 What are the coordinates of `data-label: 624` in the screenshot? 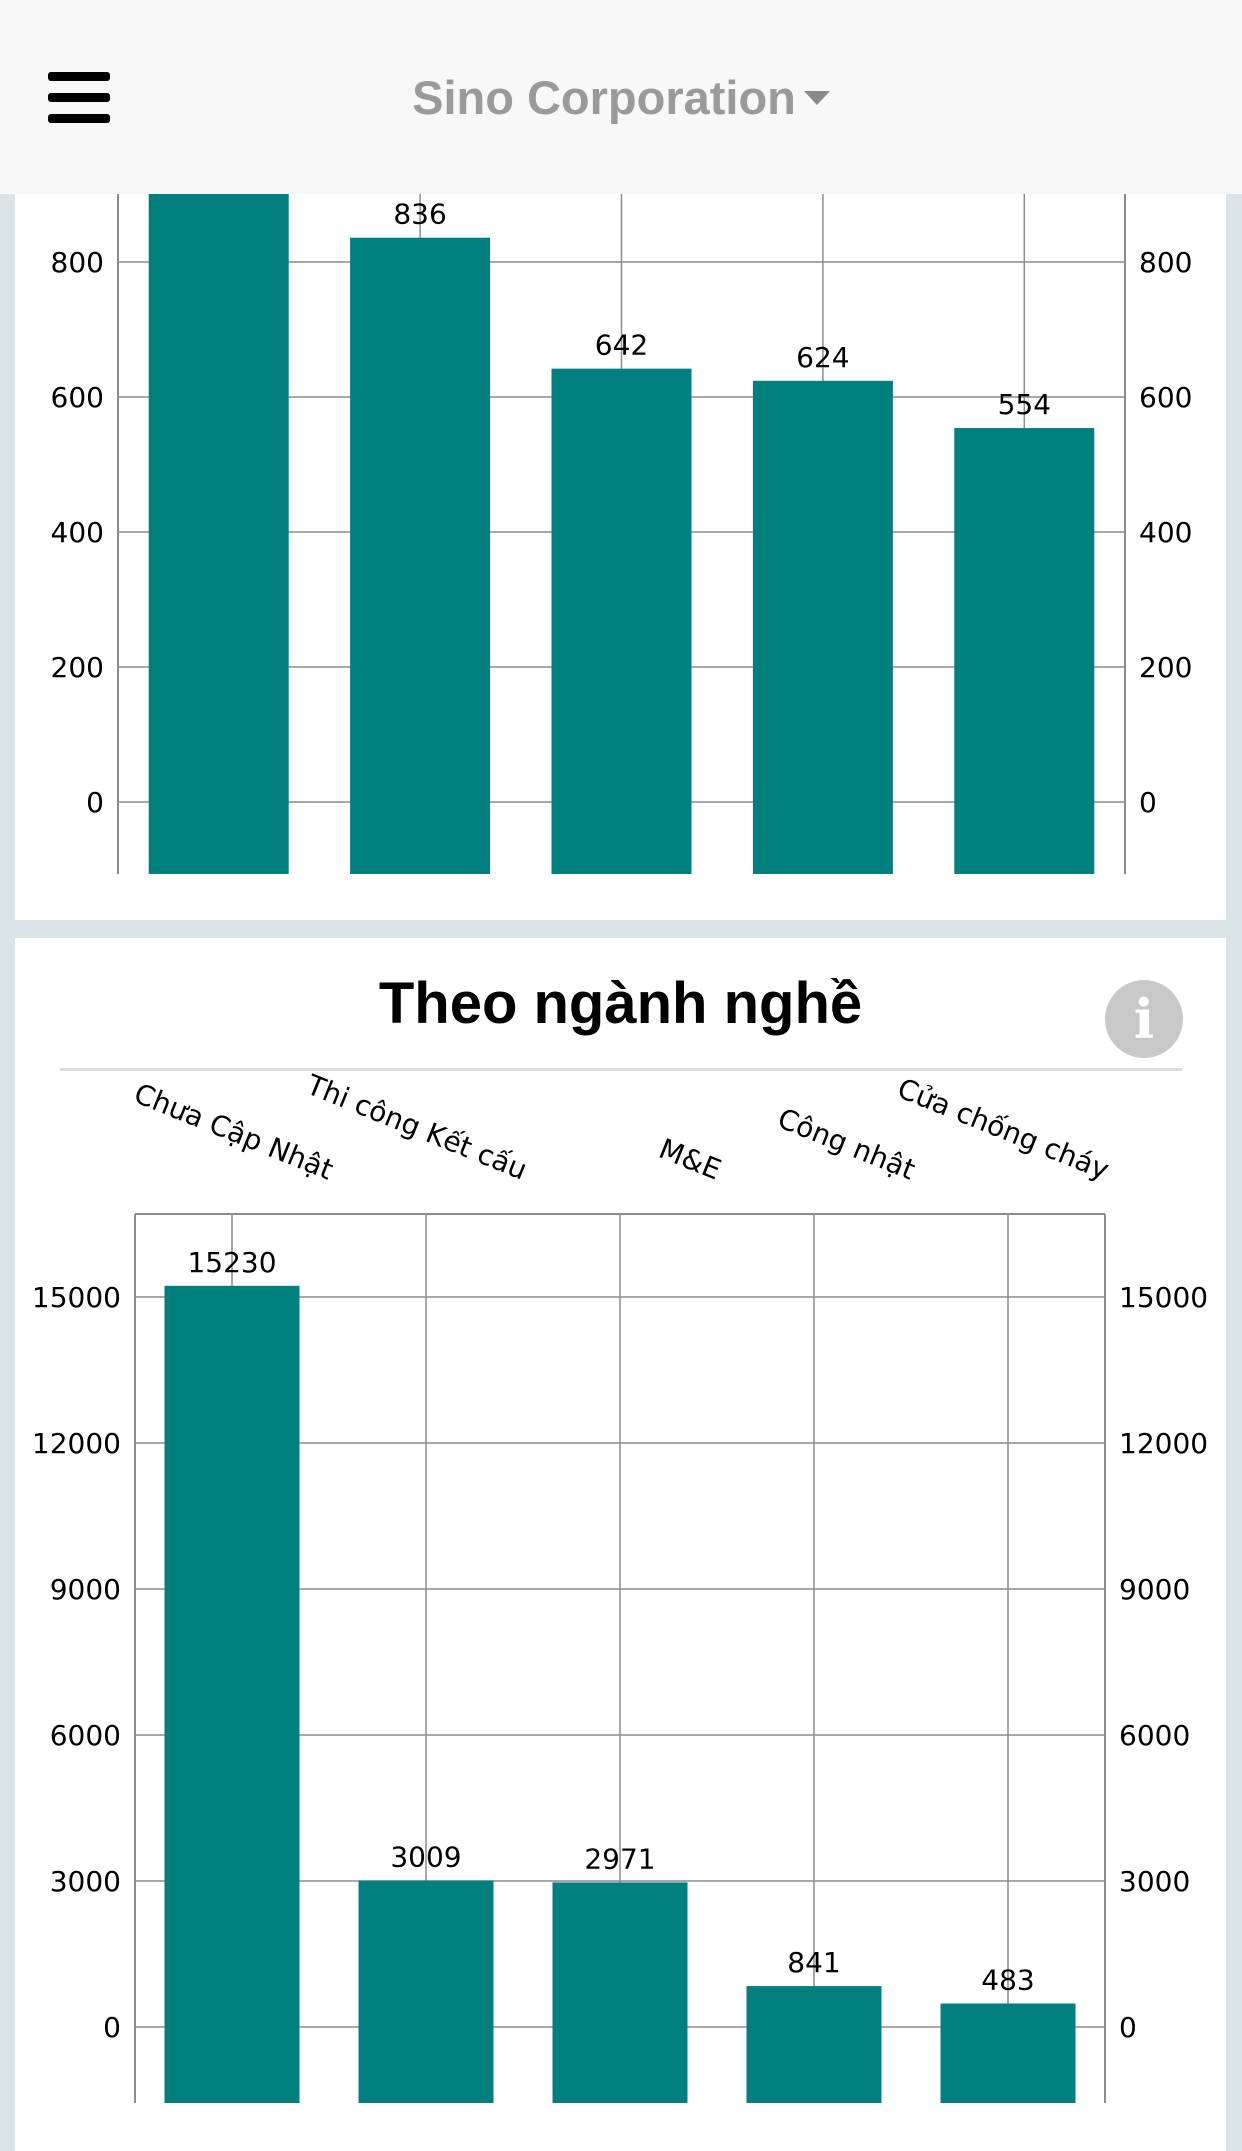 It's located at (822, 357).